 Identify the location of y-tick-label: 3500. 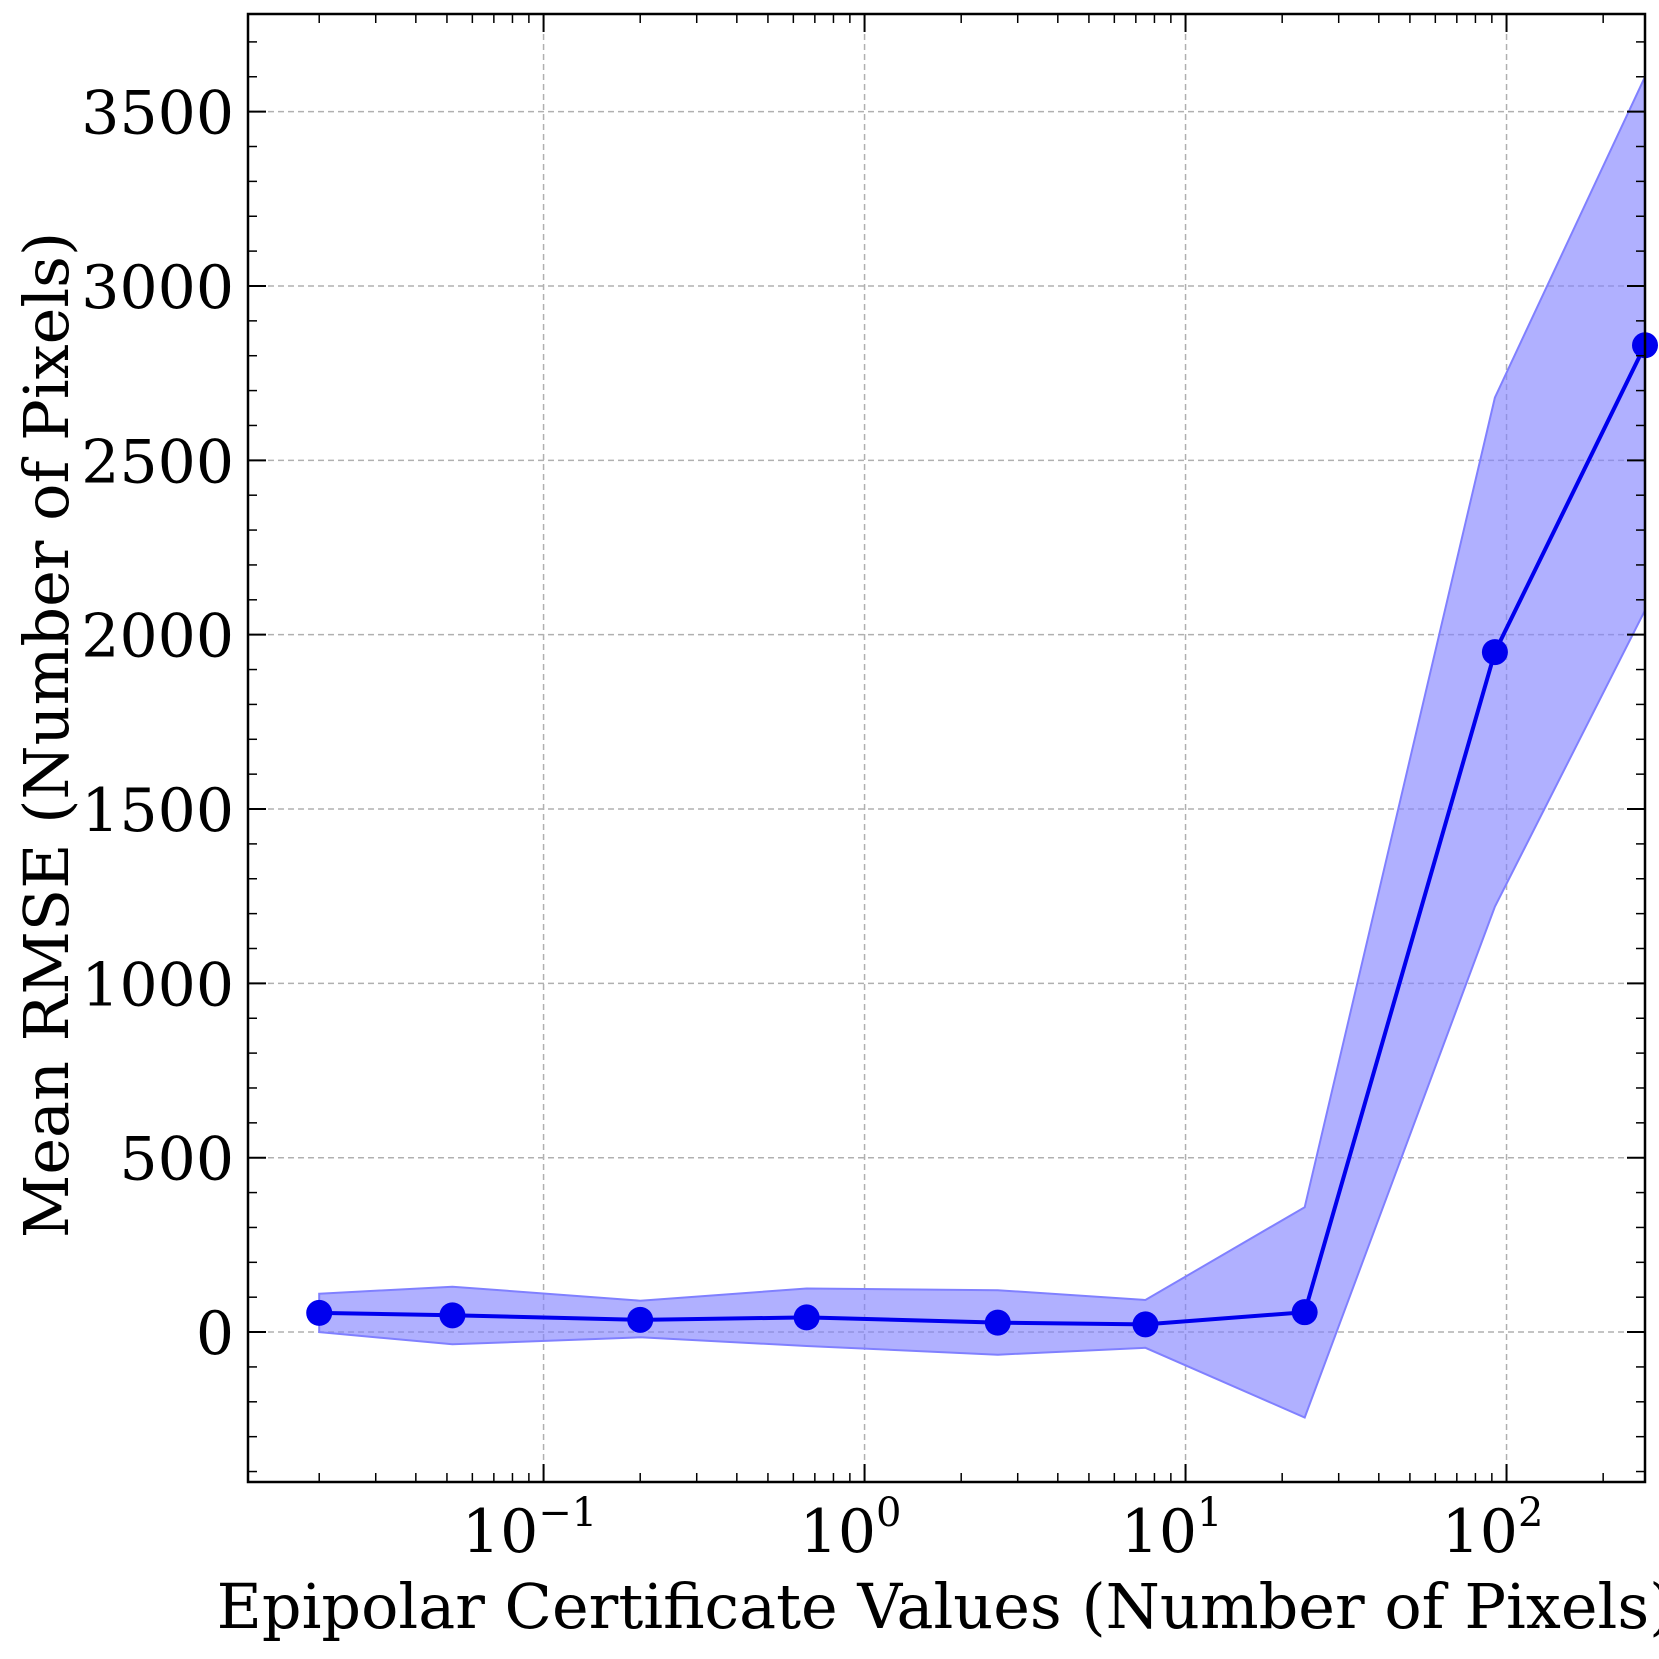
(157, 114).